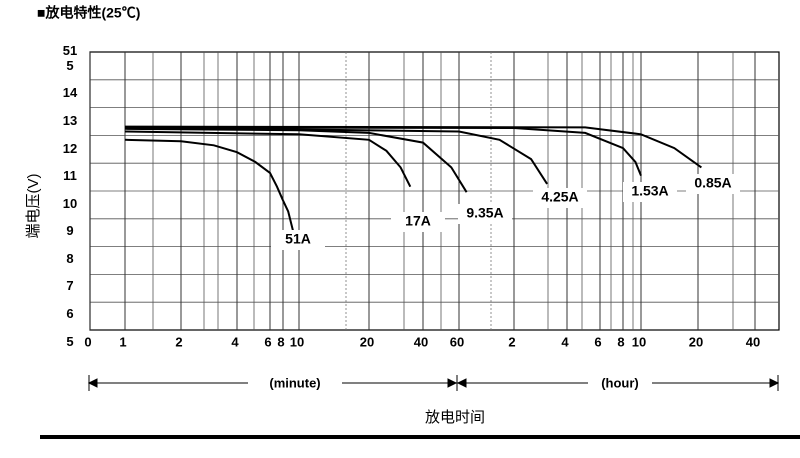 This screenshot has height=458, width=800. Describe the element at coordinates (70, 57) in the screenshot. I see `y-tick-label: 51 5` at that location.